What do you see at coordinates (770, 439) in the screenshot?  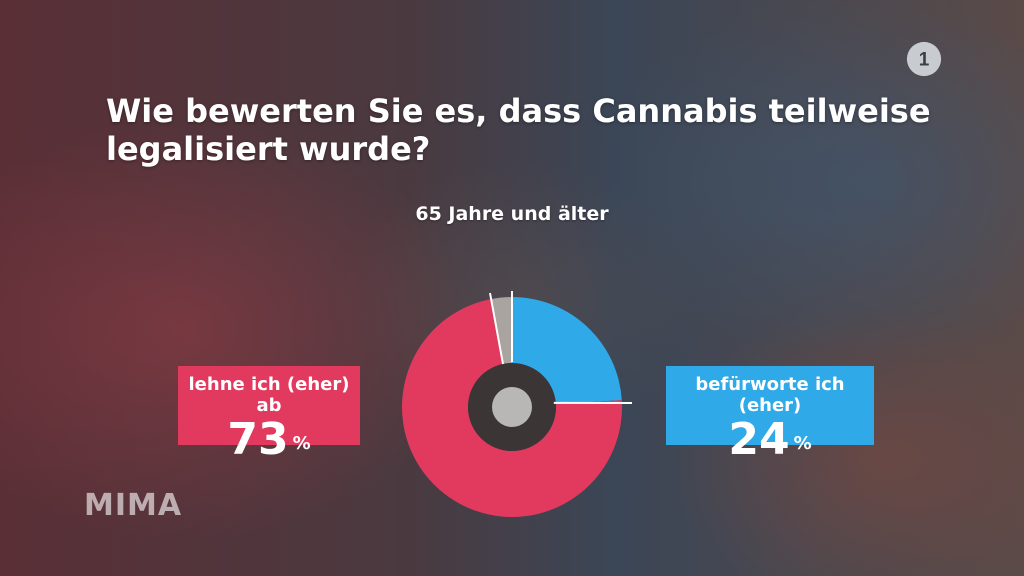 I see `approve-percent: 24%` at bounding box center [770, 439].